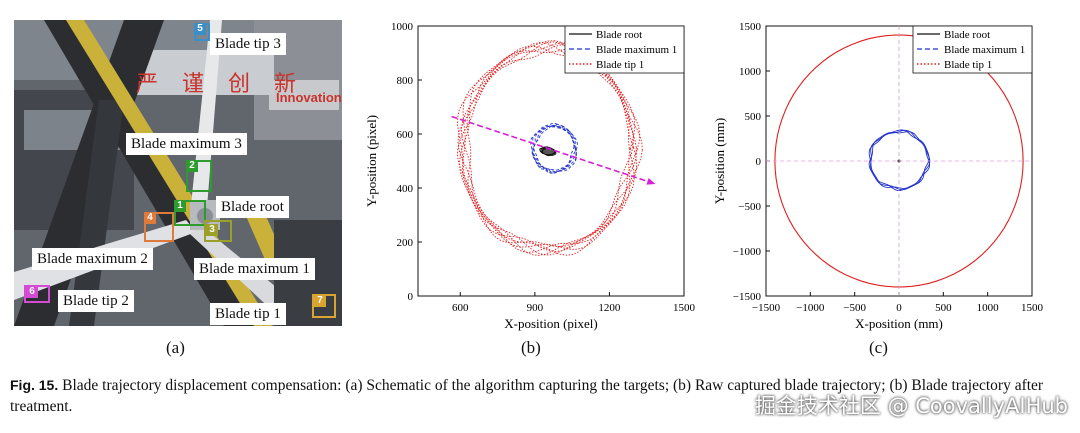 The width and height of the screenshot is (1080, 433). I want to click on y-tick-label: −1500, so click(747, 297).